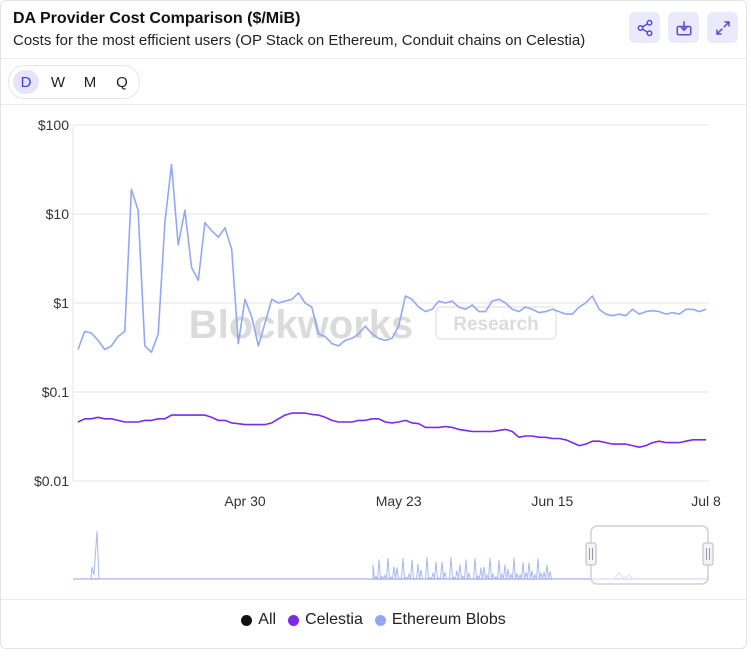 The width and height of the screenshot is (751, 669). Describe the element at coordinates (294, 620) in the screenshot. I see `legend-dot-celestia` at that location.